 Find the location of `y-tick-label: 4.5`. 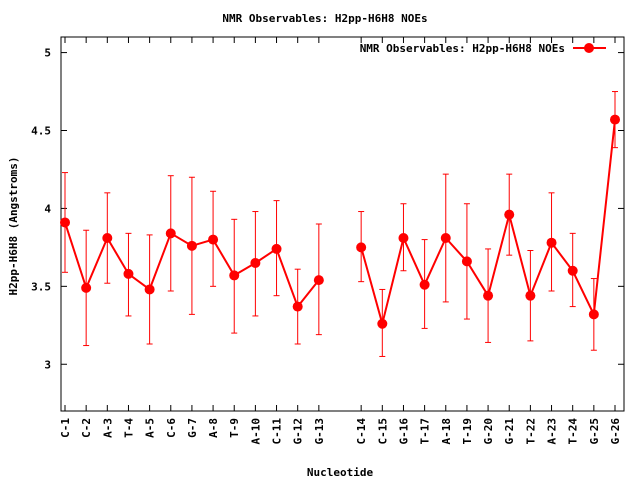

y-tick-label: 4.5 is located at coordinates (41, 131).